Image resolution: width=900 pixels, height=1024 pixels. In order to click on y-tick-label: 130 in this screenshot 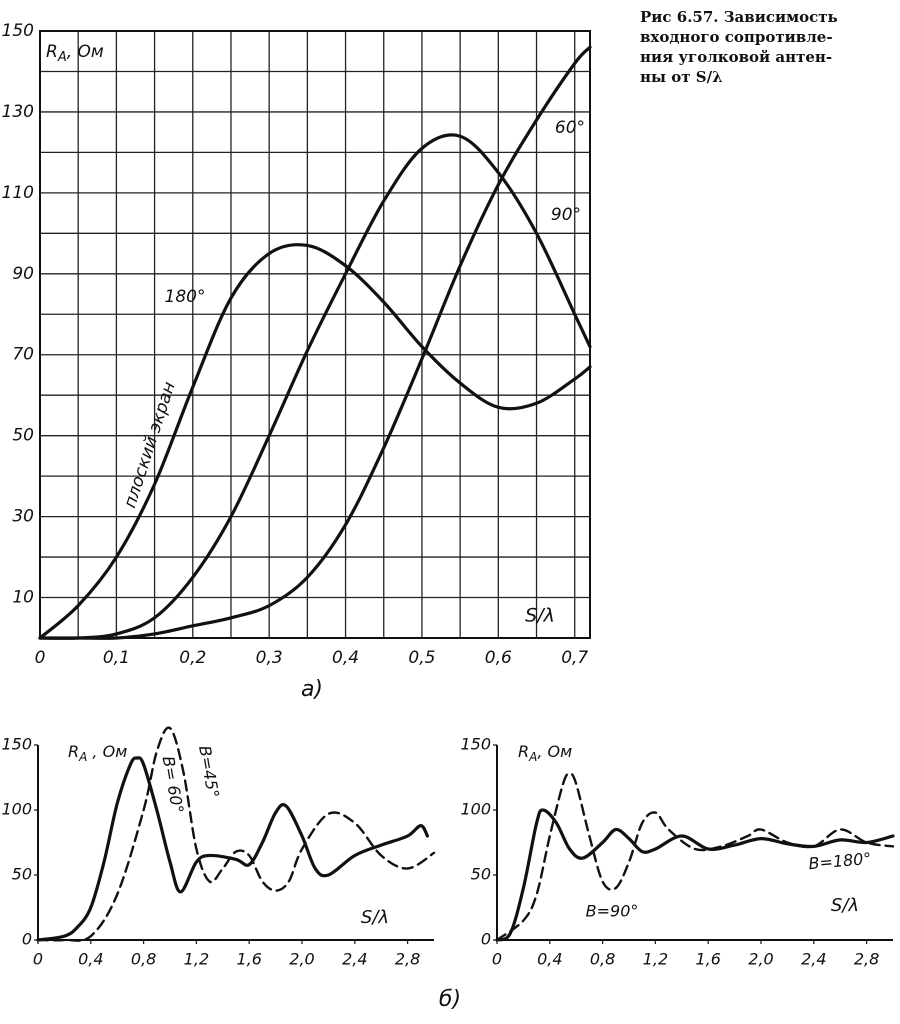, I will do `click(18, 112)`.